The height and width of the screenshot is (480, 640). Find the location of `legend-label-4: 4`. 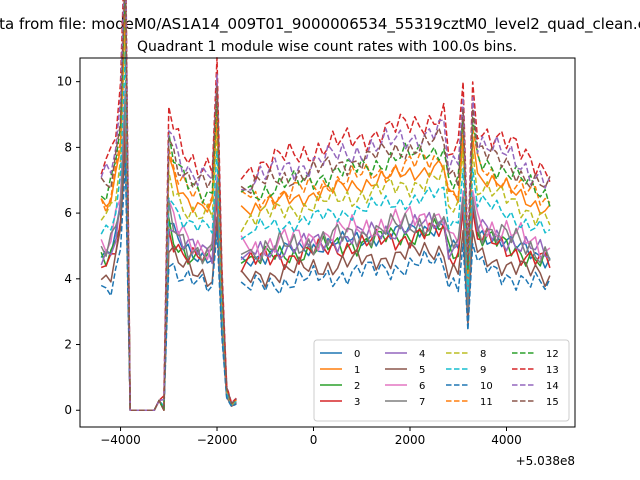

legend-label-4: 4 is located at coordinates (422, 354).